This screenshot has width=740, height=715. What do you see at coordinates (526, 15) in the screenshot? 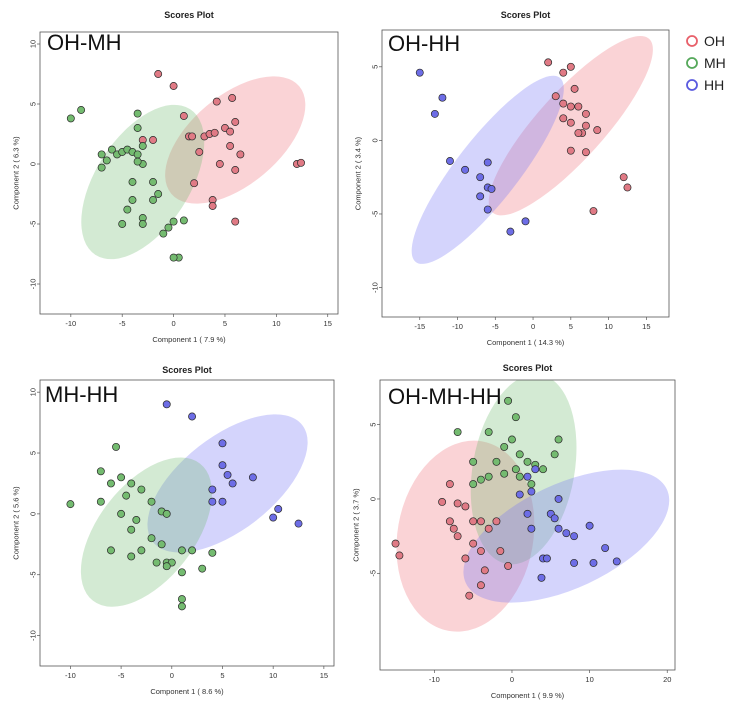
I see `plot-title: Scores Plot` at bounding box center [526, 15].